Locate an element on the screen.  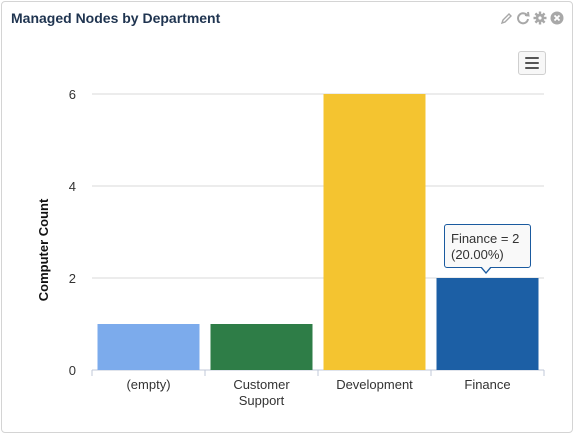
y-axis-title: Computer Count is located at coordinates (43, 249).